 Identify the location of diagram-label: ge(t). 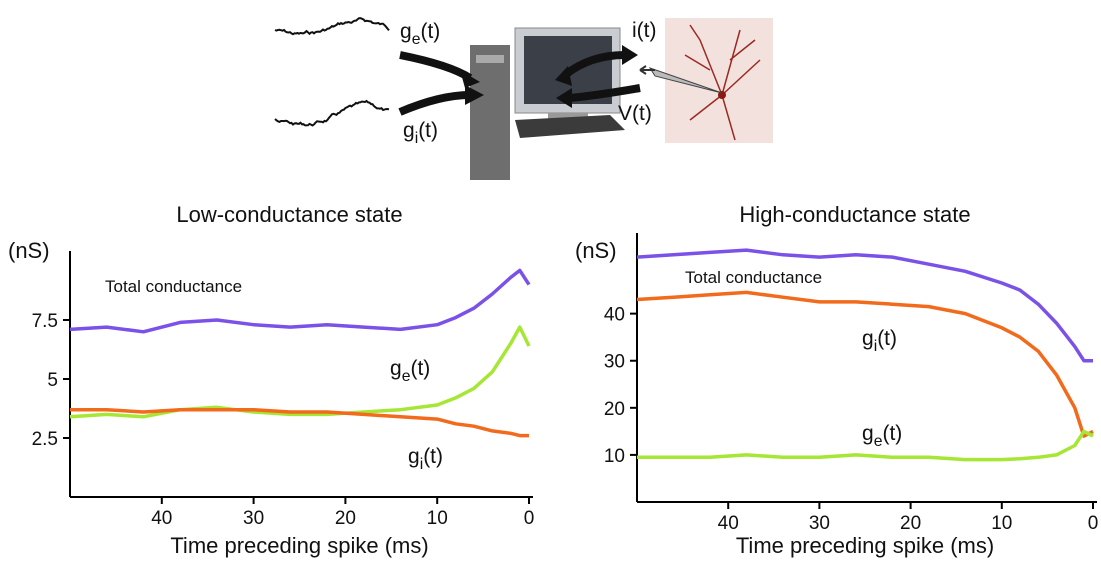
(420, 34).